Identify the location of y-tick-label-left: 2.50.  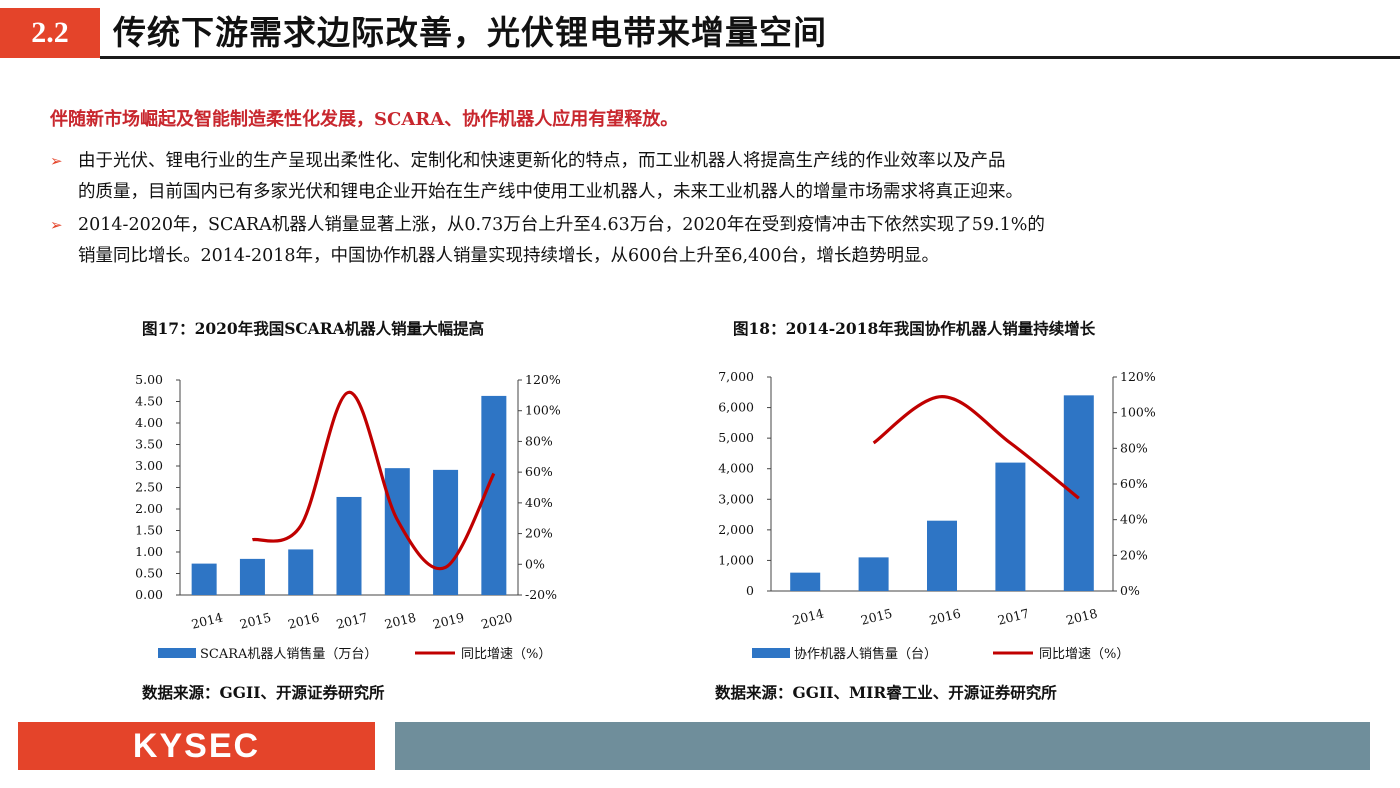
(149, 487).